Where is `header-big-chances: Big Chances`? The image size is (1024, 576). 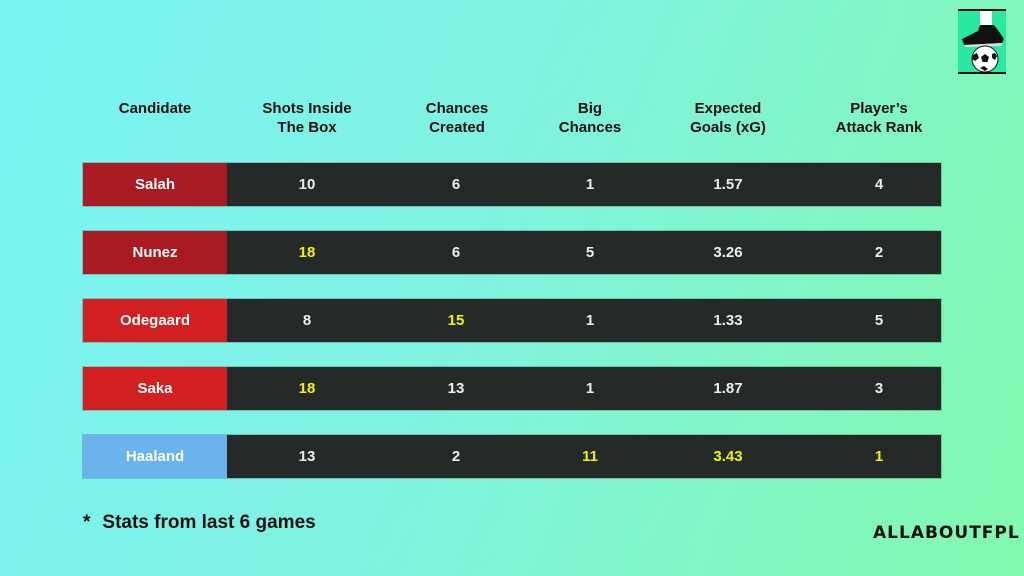 header-big-chances: Big Chances is located at coordinates (590, 118).